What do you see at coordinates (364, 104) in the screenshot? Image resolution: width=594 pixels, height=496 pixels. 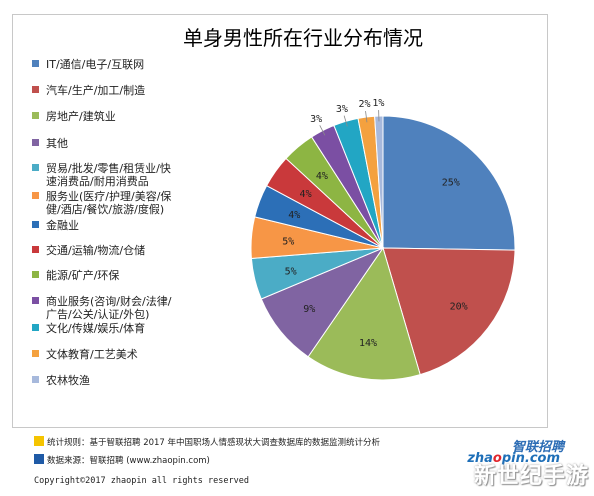 I see `pie-data-label: 2%` at bounding box center [364, 104].